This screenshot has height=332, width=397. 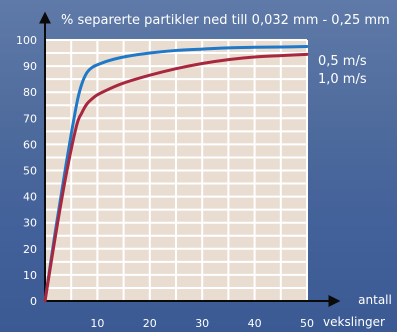 I want to click on y-tick-label: 30, so click(x=30, y=223).